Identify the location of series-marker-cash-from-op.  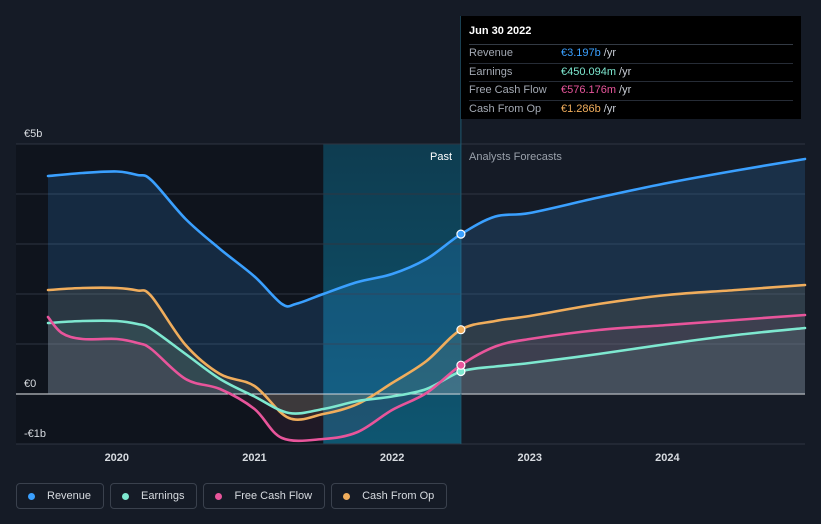
(461, 330).